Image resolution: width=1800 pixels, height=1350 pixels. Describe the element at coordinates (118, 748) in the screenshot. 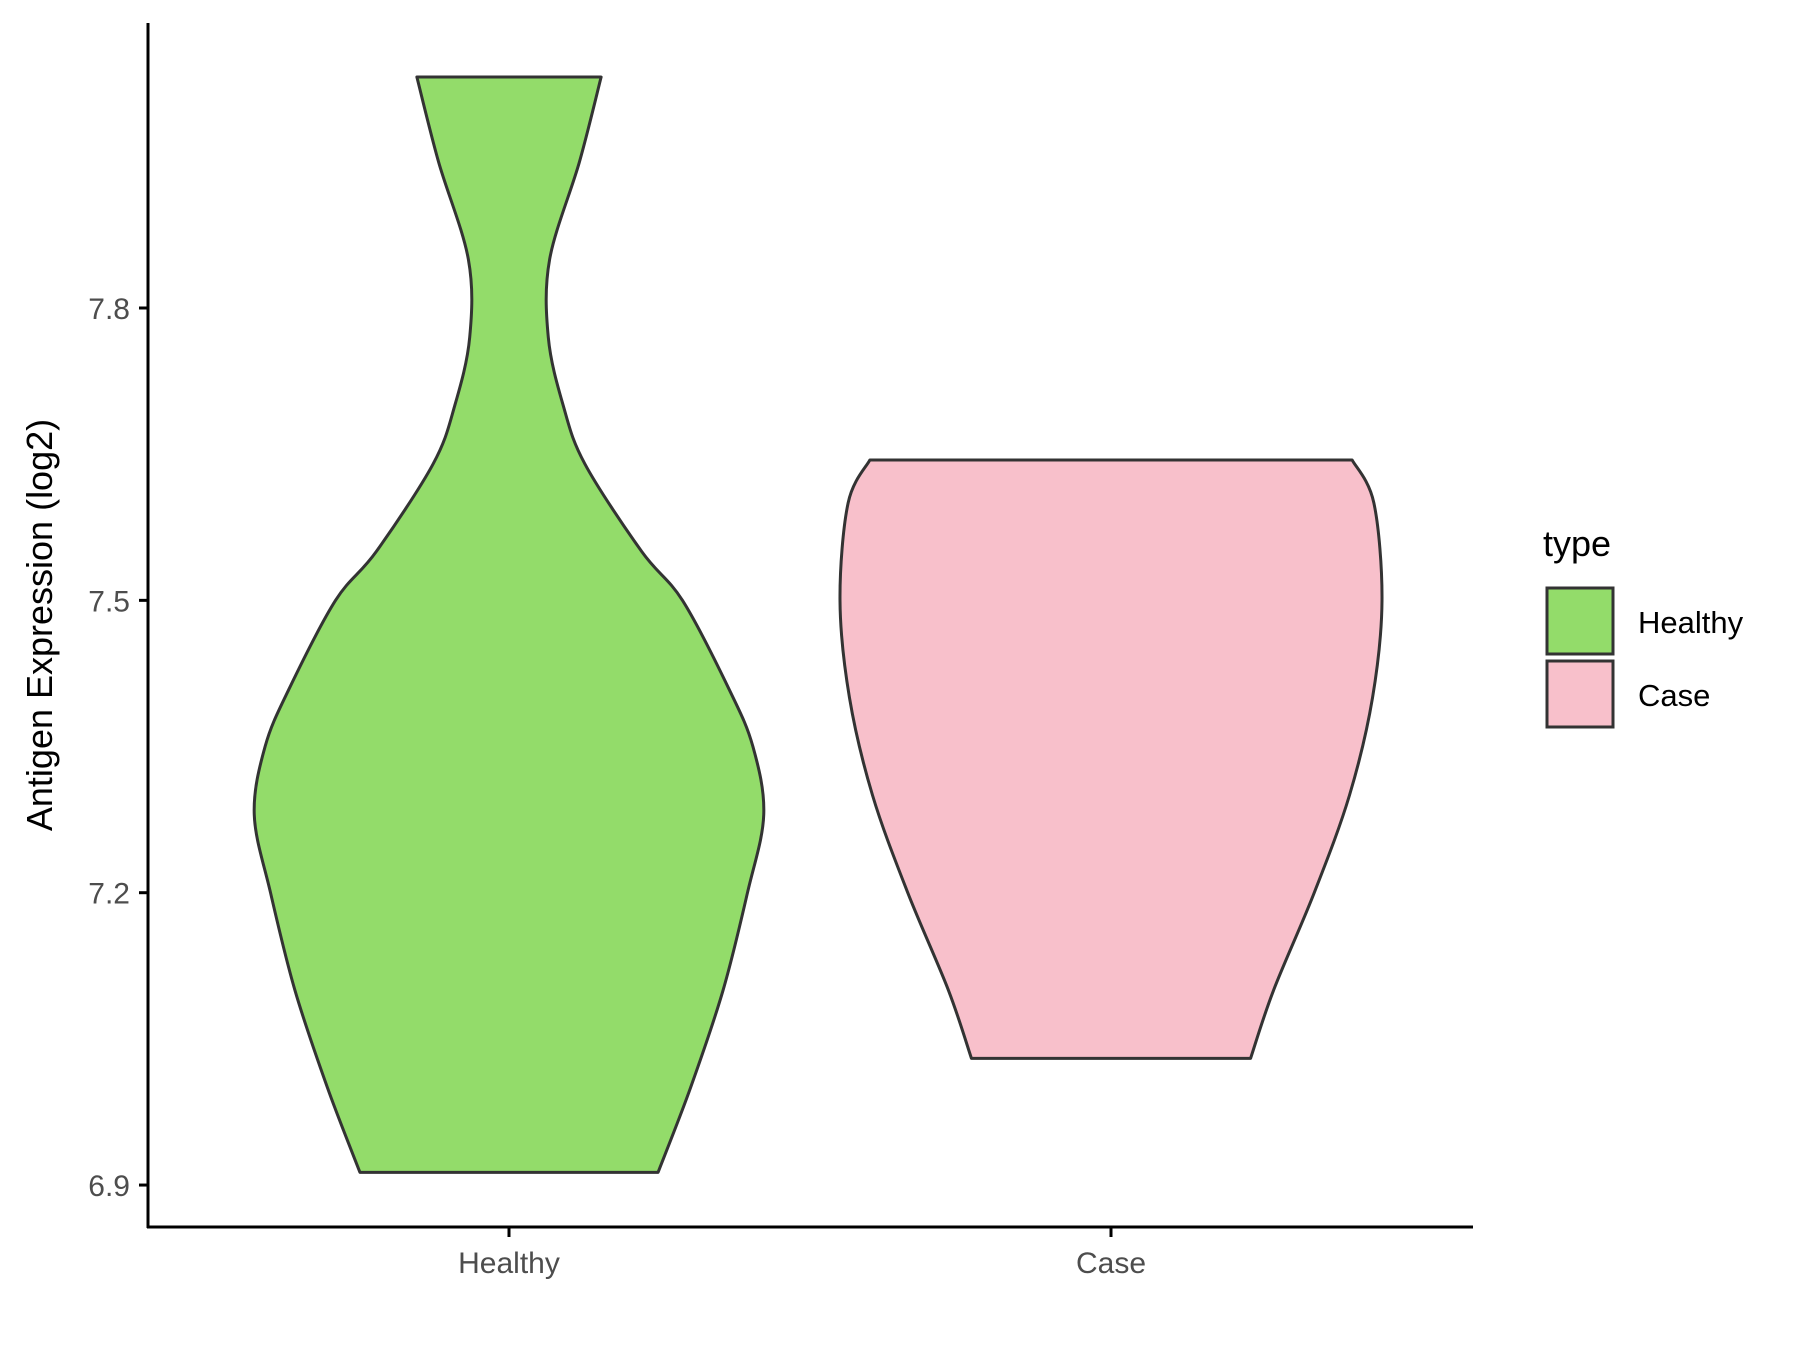

I see `y-ticks: 6.9 7.2 7.5 7.8` at that location.